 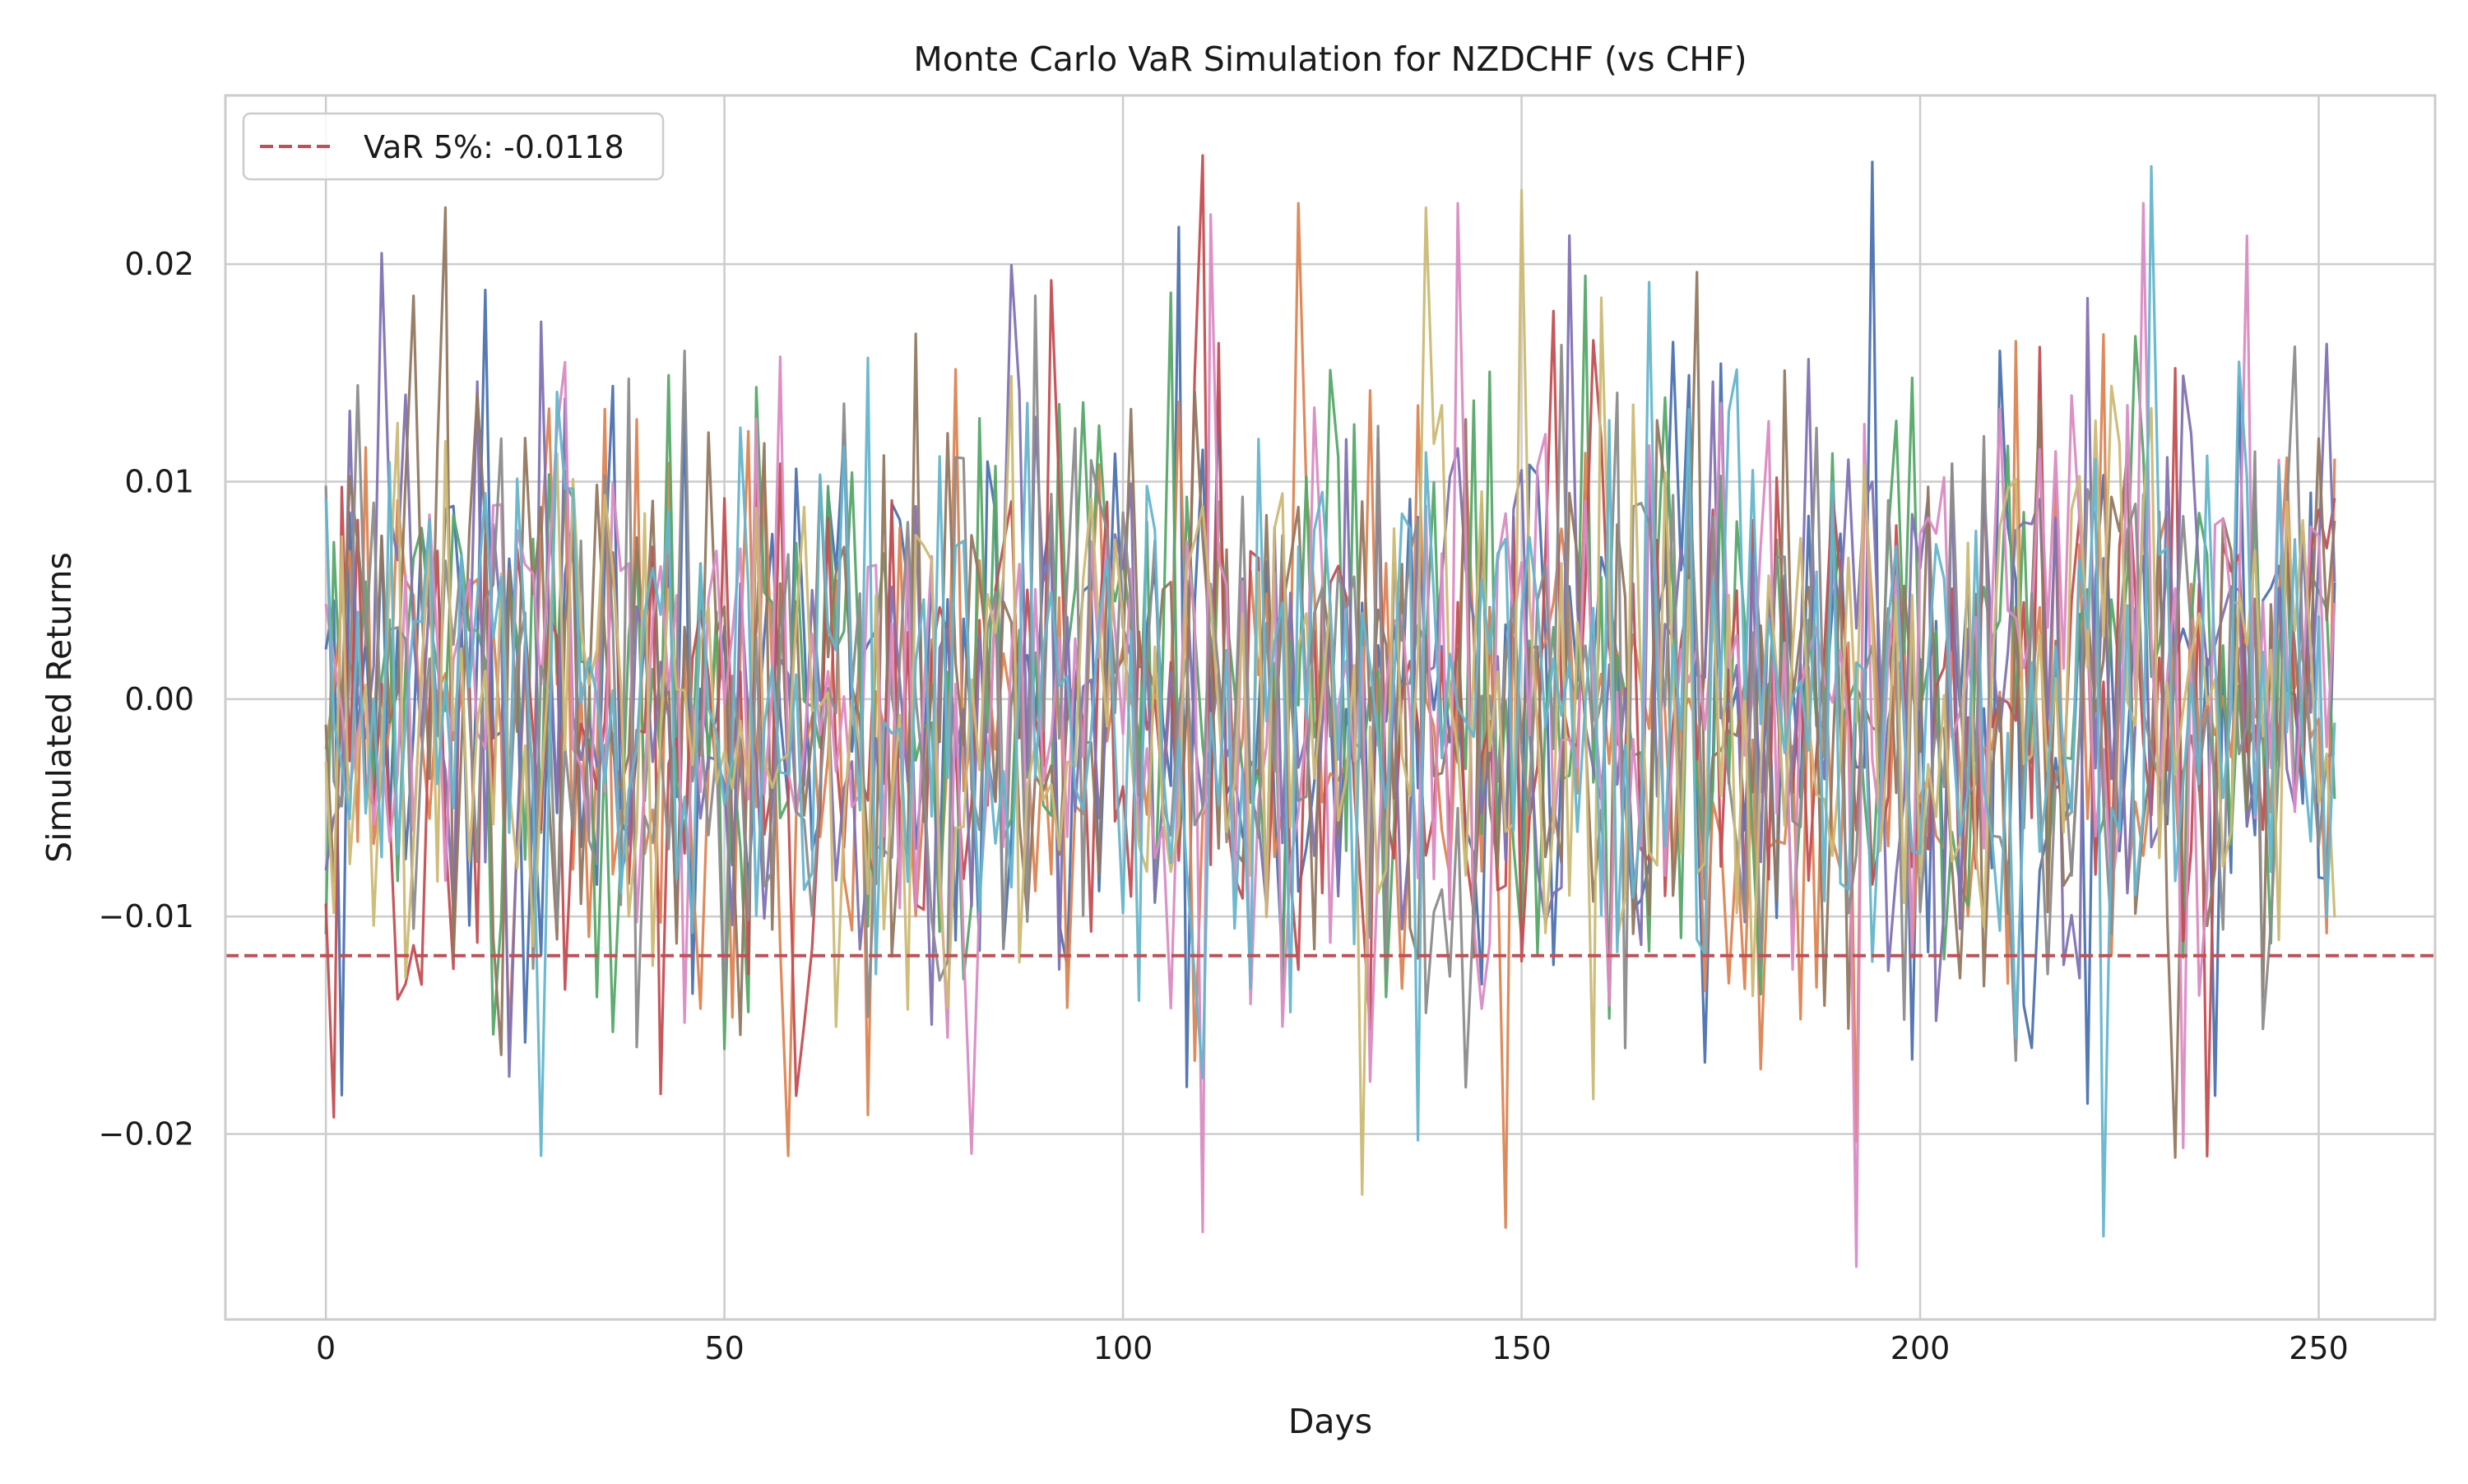 I want to click on y-tick-label: 0.00, so click(x=159, y=699).